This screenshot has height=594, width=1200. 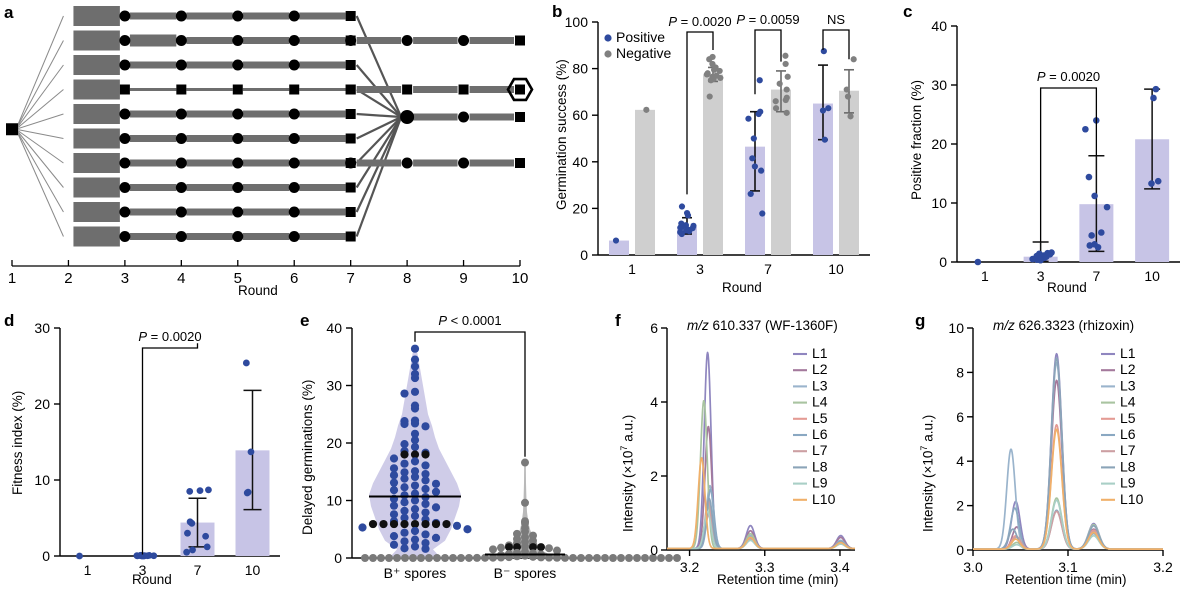 What do you see at coordinates (920, 320) in the screenshot?
I see `panel-g-label: g` at bounding box center [920, 320].